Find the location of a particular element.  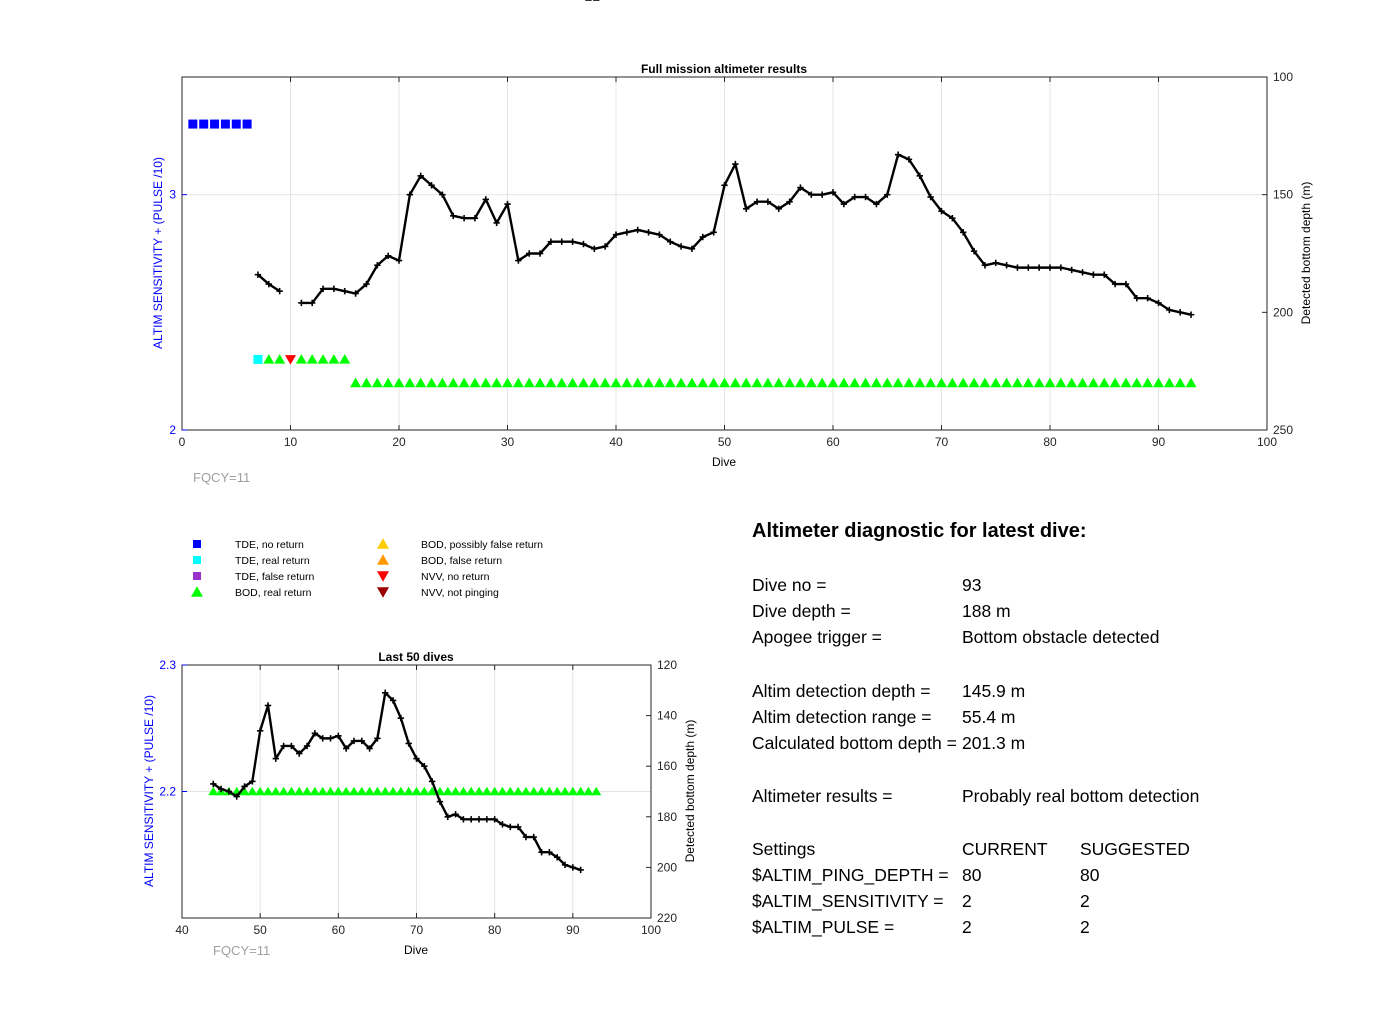

settings-label: Settings is located at coordinates (784, 849).